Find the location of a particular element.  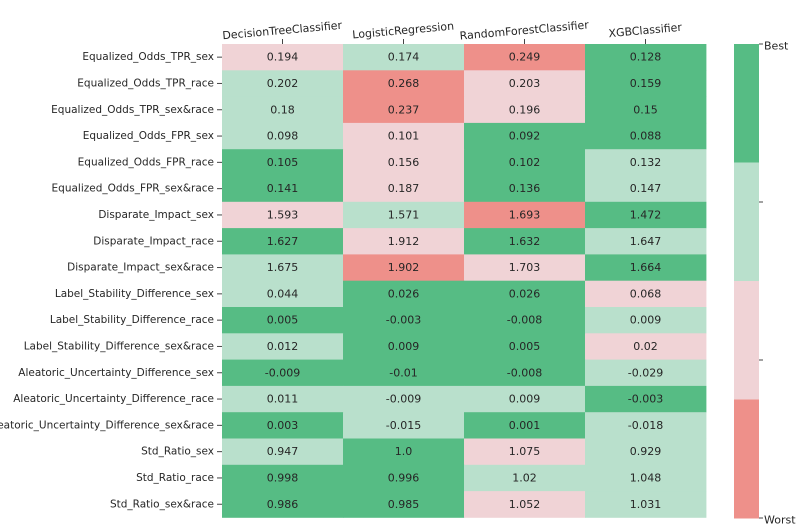

row-label: Disparate_Impact_sex&race is located at coordinates (140, 268).